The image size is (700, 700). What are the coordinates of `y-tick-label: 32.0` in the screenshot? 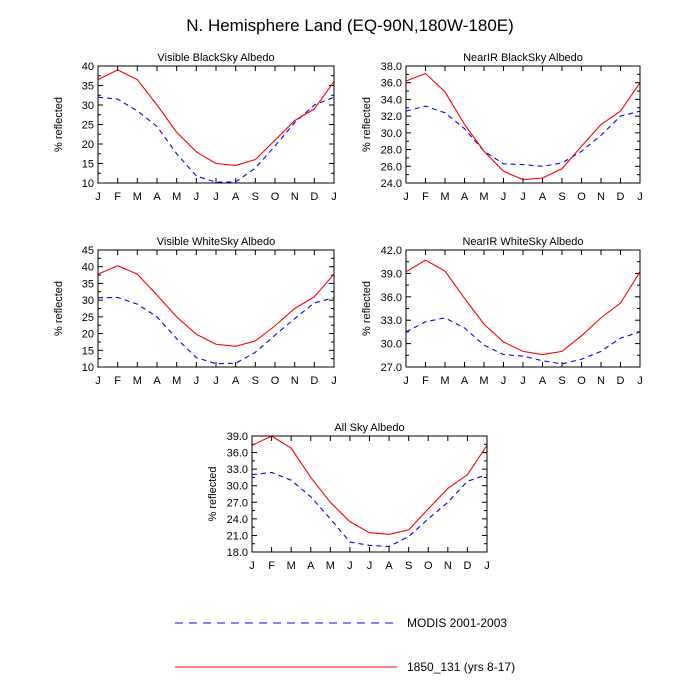 It's located at (391, 117).